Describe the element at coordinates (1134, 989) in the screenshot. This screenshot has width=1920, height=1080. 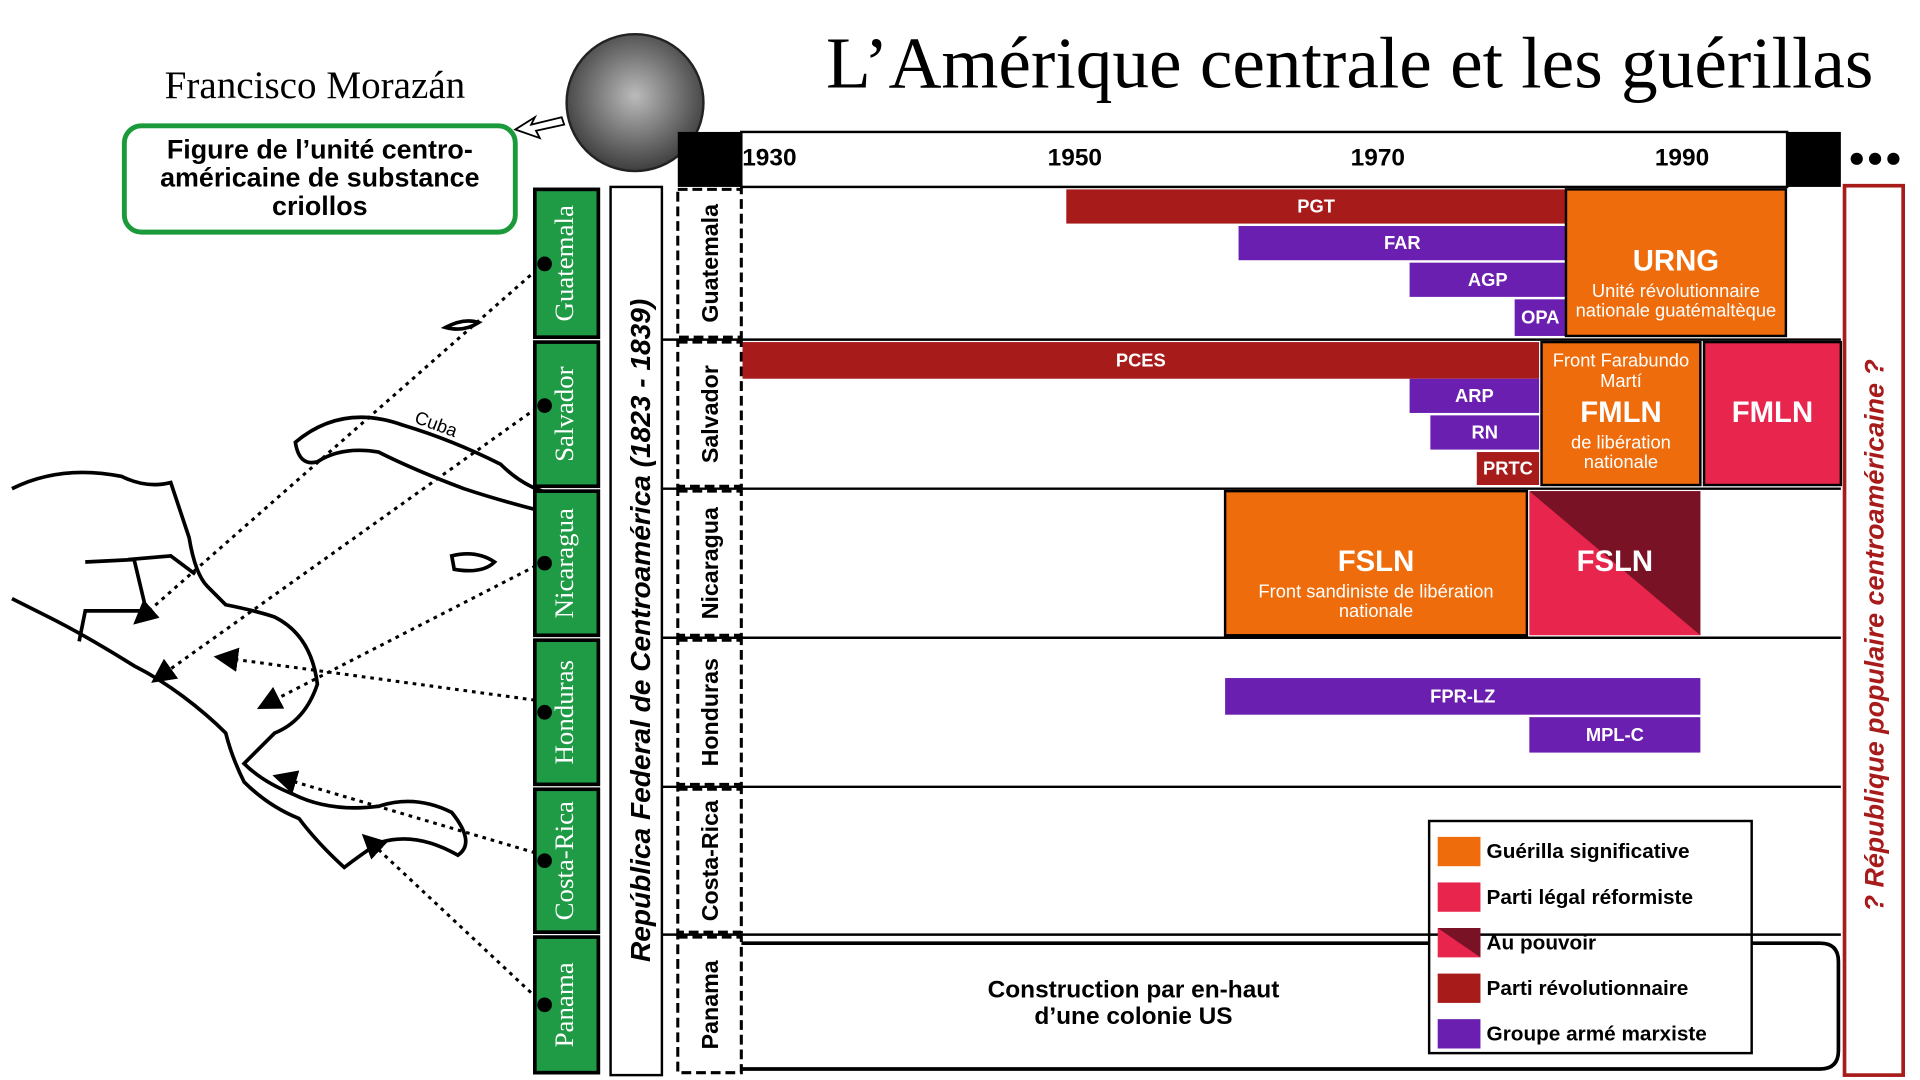
I see `panama-note: Construction par en-haut` at that location.